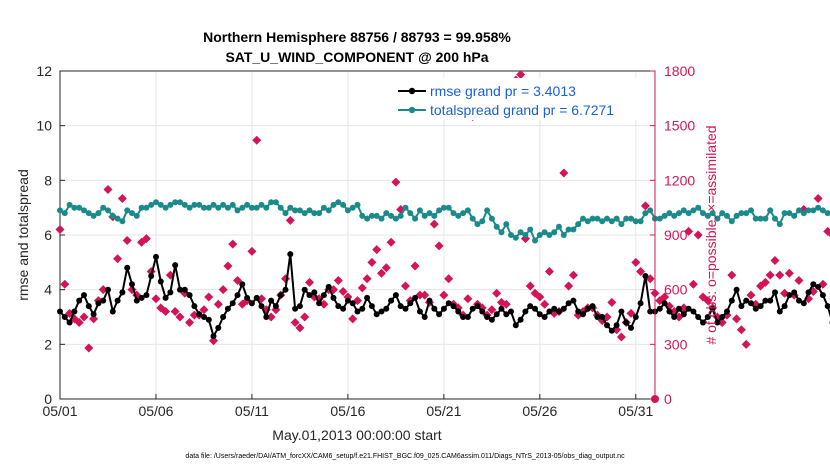 This screenshot has height=470, width=830. What do you see at coordinates (668, 399) in the screenshot?
I see `y2-tick-label: 0` at bounding box center [668, 399].